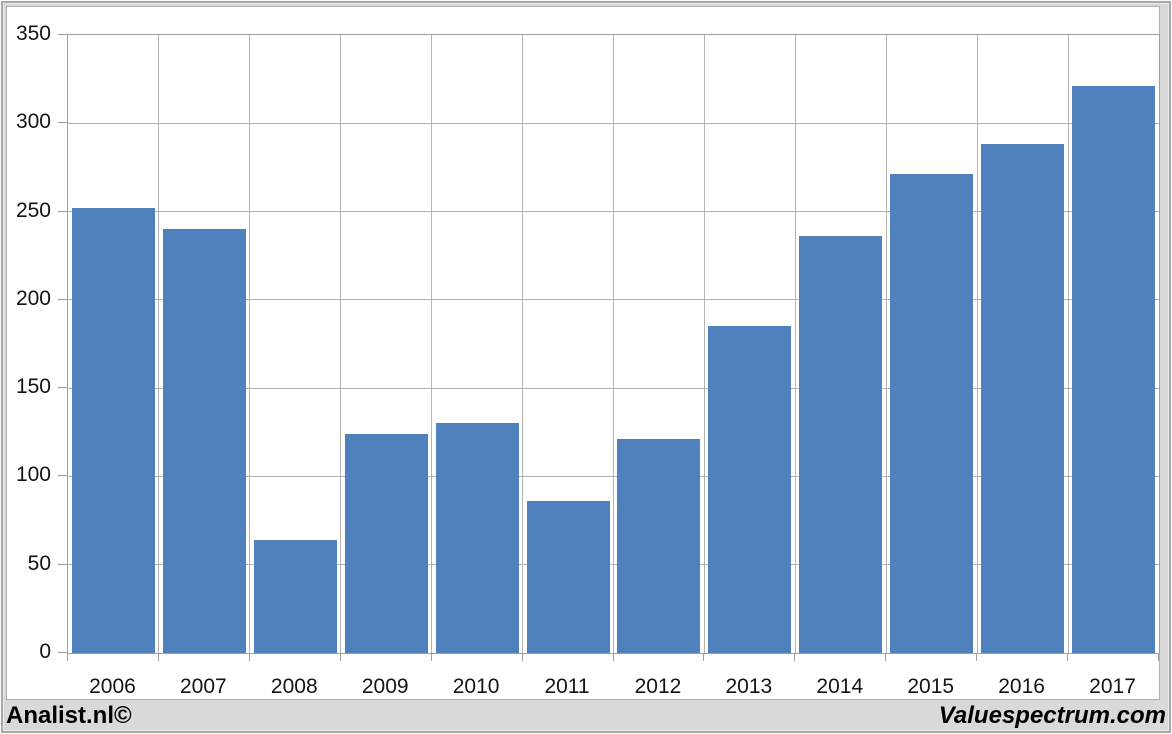 This screenshot has height=734, width=1172. I want to click on bar-2017, so click(1114, 369).